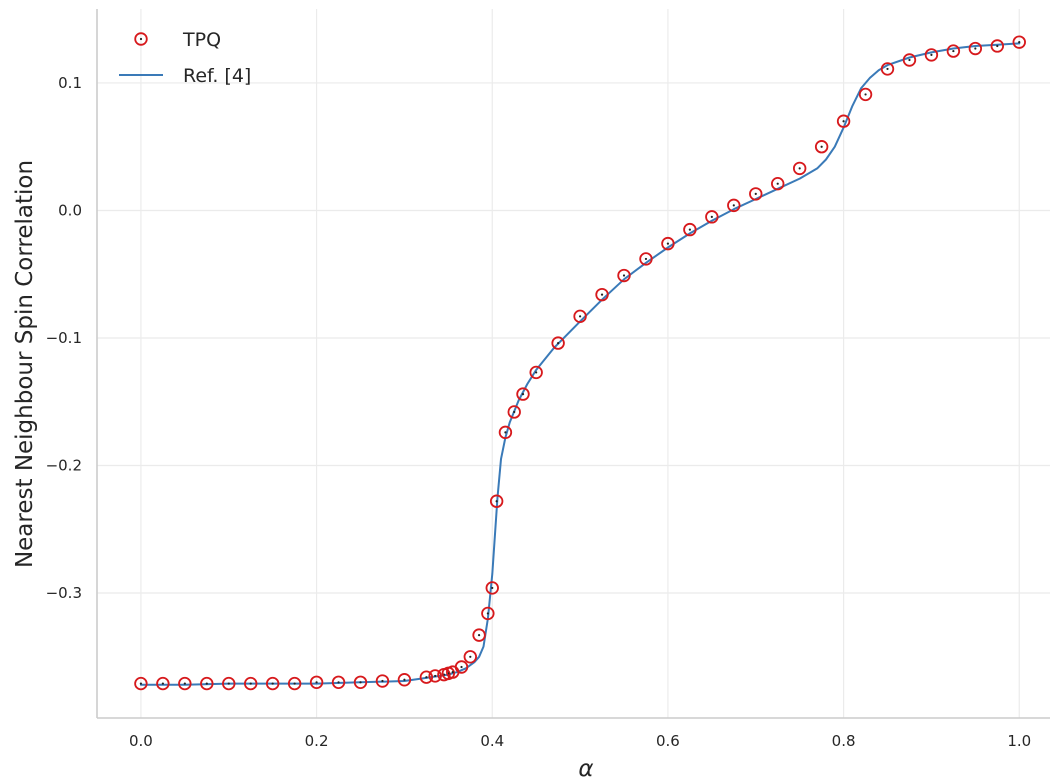 The height and width of the screenshot is (780, 1050). What do you see at coordinates (492, 741) in the screenshot?
I see `x-tick-label-2: 0.4` at bounding box center [492, 741].